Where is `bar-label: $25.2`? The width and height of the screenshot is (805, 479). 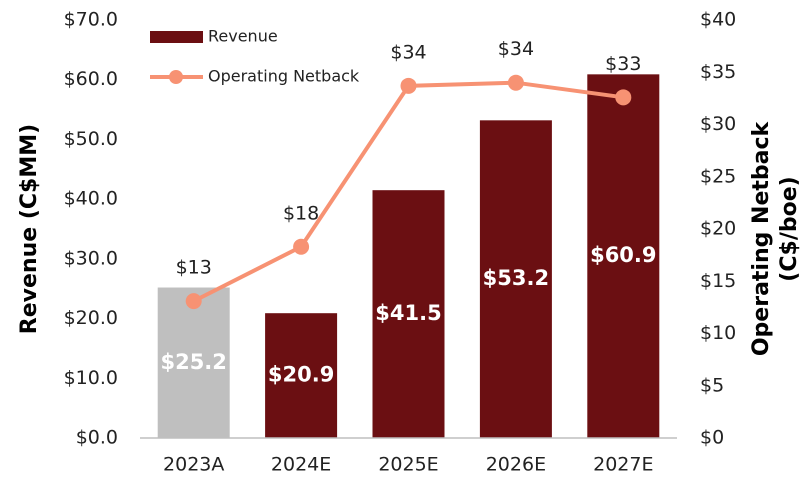 bar-label: $25.2 is located at coordinates (193, 362).